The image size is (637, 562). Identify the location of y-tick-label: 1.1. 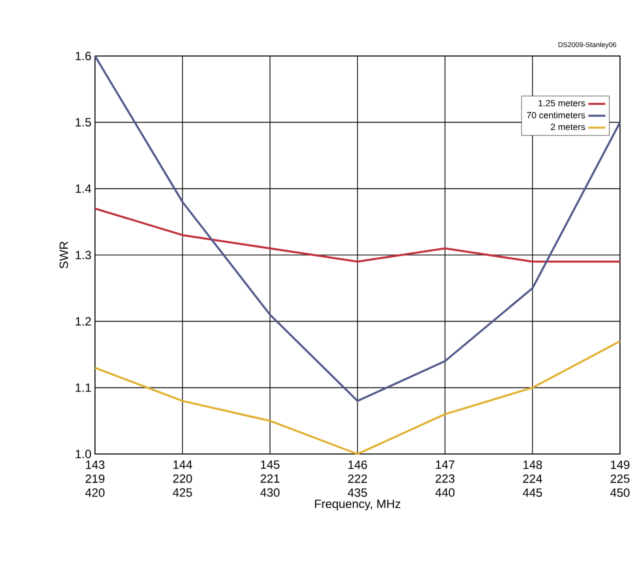
(83, 388).